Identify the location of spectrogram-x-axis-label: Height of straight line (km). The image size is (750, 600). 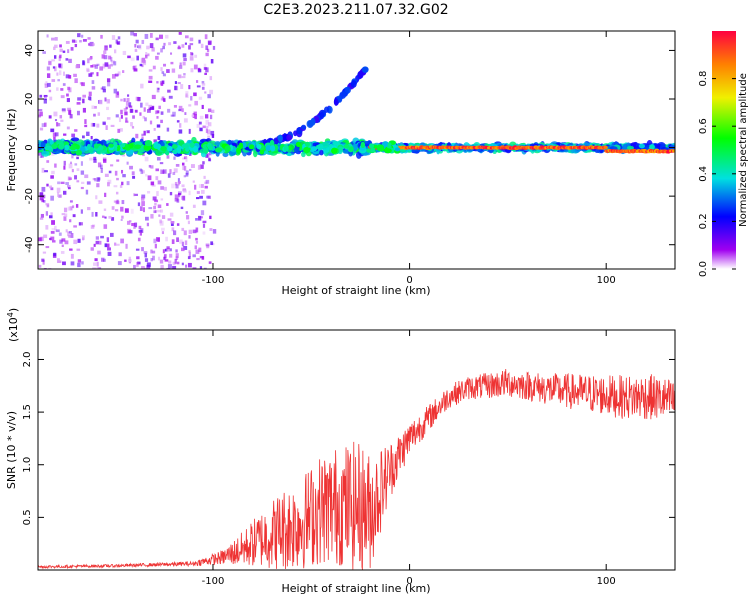
(355, 290).